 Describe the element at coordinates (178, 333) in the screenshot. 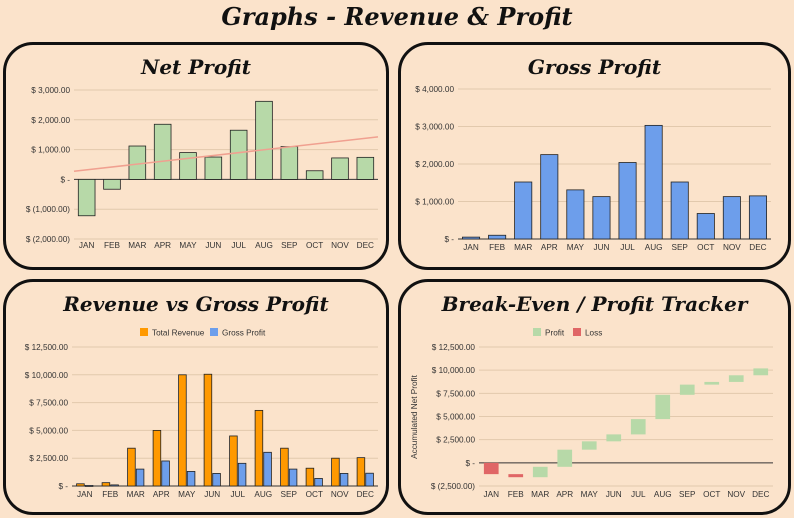

I see `legend-label: Total Revenue` at that location.